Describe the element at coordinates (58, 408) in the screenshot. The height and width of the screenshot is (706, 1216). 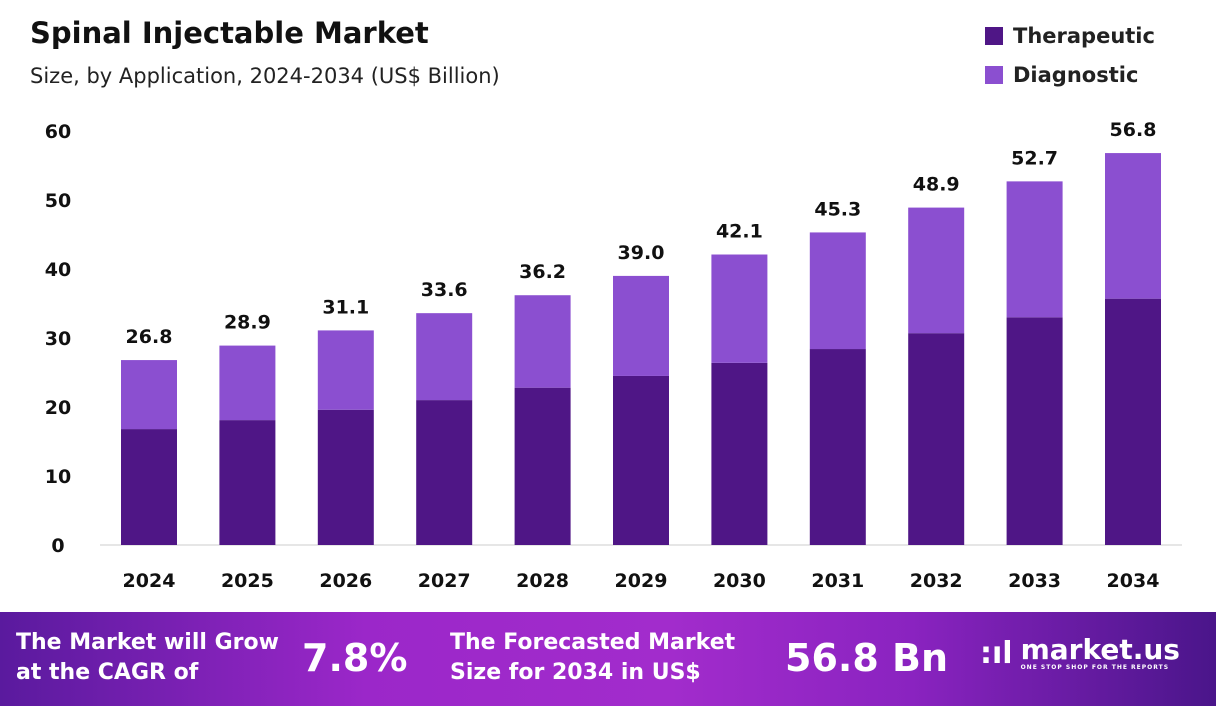
I see `y-tick-label: 20` at that location.